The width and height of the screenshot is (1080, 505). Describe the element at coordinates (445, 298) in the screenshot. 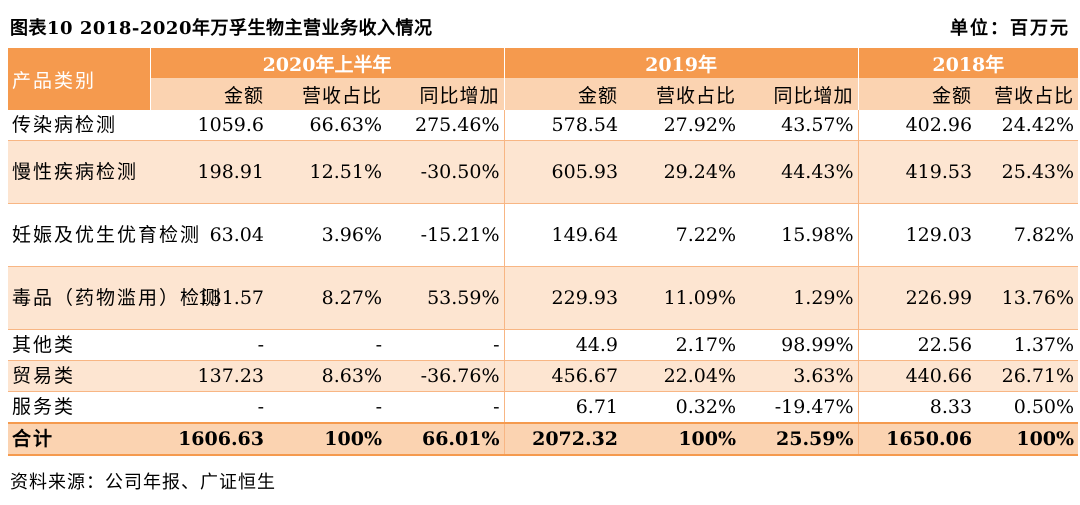

I see `cell: 53.59%` at that location.